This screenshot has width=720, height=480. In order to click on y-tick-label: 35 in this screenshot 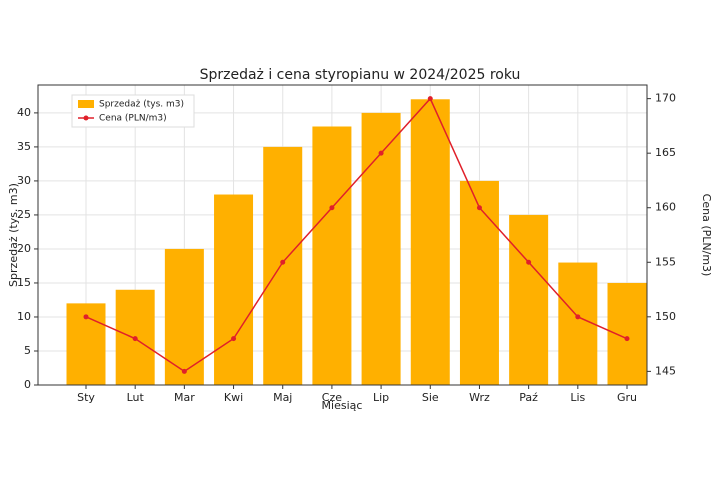, I will do `click(24, 146)`.